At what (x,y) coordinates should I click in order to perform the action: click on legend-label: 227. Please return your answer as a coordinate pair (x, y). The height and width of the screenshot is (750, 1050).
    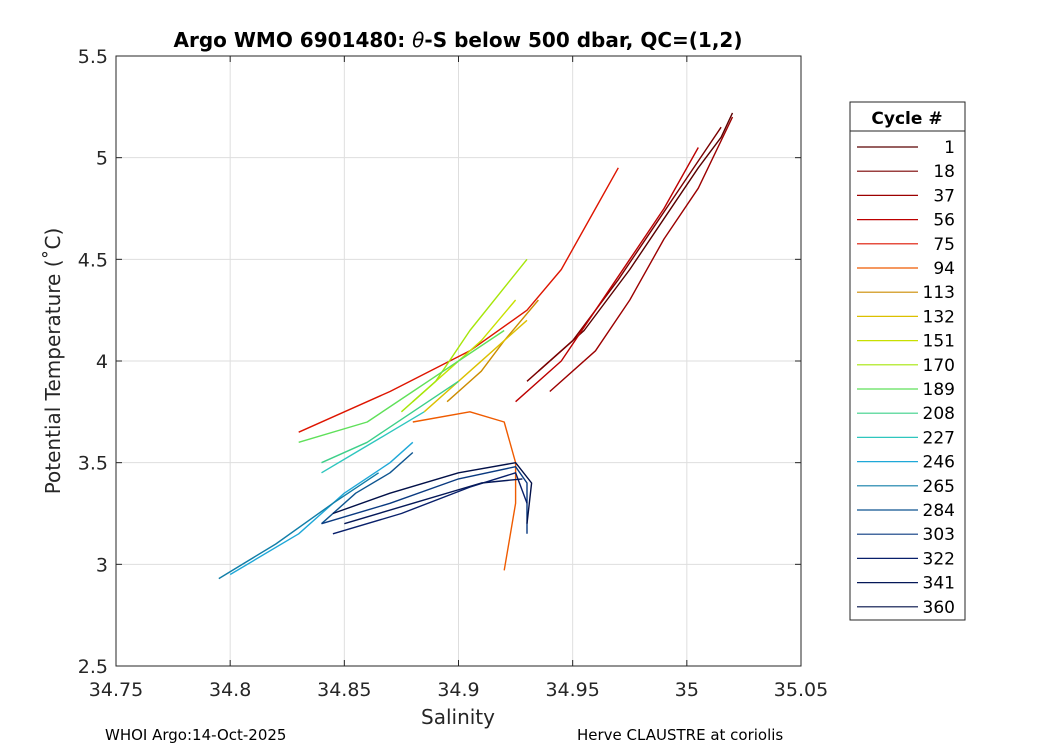
    Looking at the image, I should click on (939, 438).